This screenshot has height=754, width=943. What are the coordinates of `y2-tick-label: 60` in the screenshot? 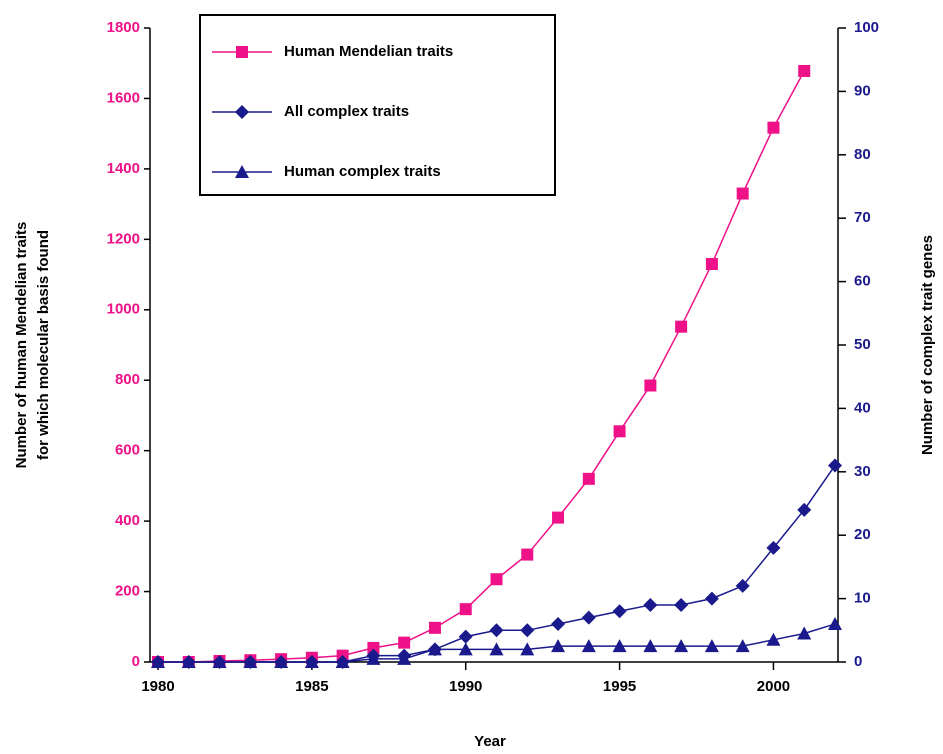 It's located at (862, 281).